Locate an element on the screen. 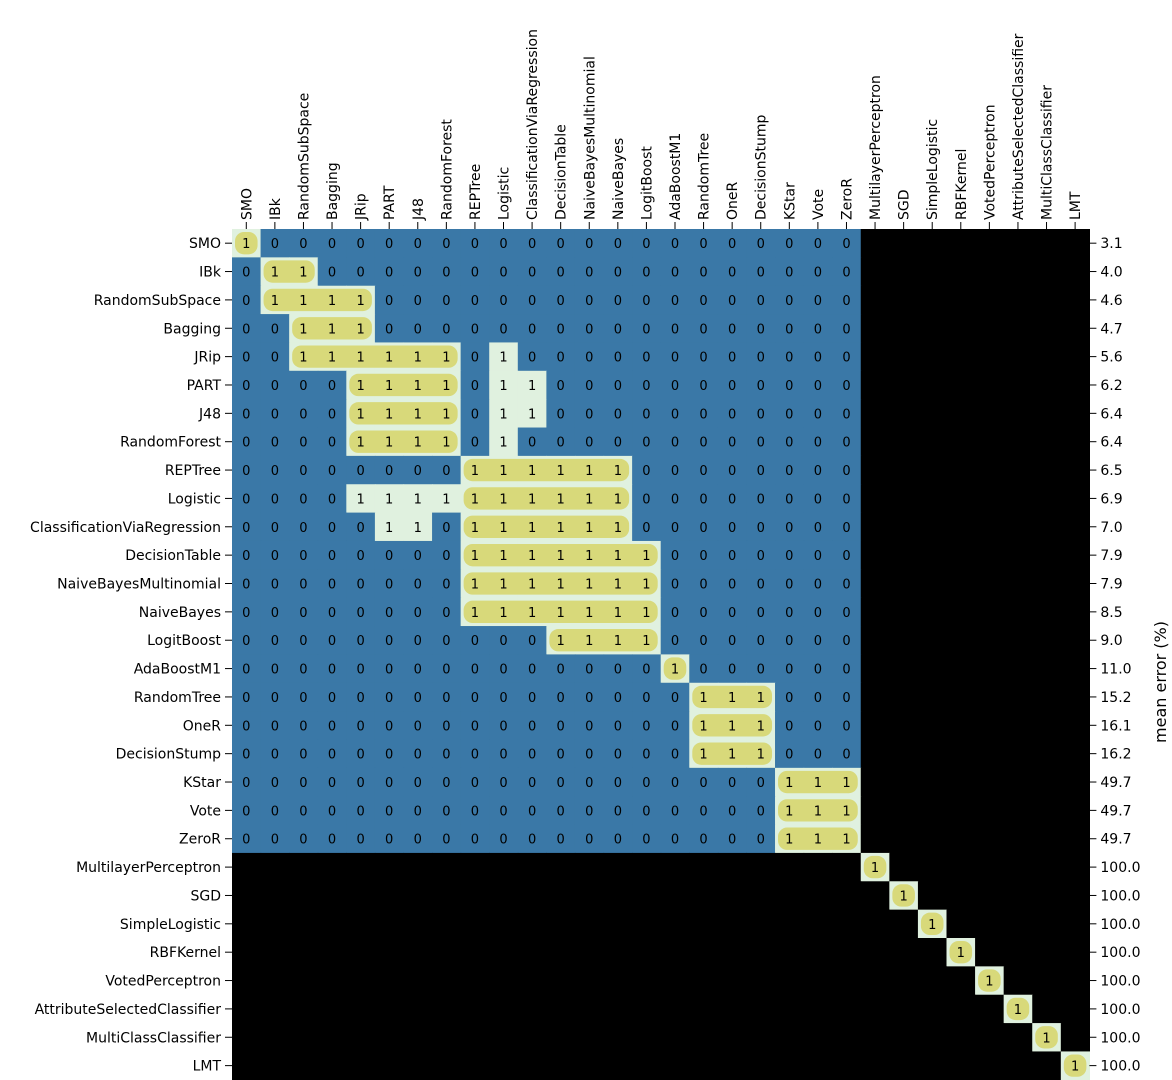 This screenshot has width=1172, height=1080. mean-error-value: 9.0 is located at coordinates (1111, 641).